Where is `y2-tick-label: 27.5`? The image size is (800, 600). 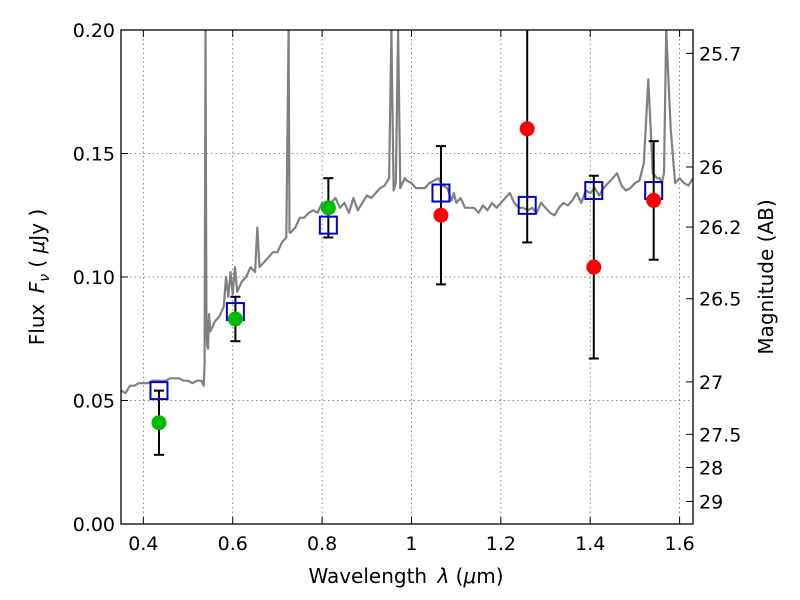 y2-tick-label: 27.5 is located at coordinates (720, 435).